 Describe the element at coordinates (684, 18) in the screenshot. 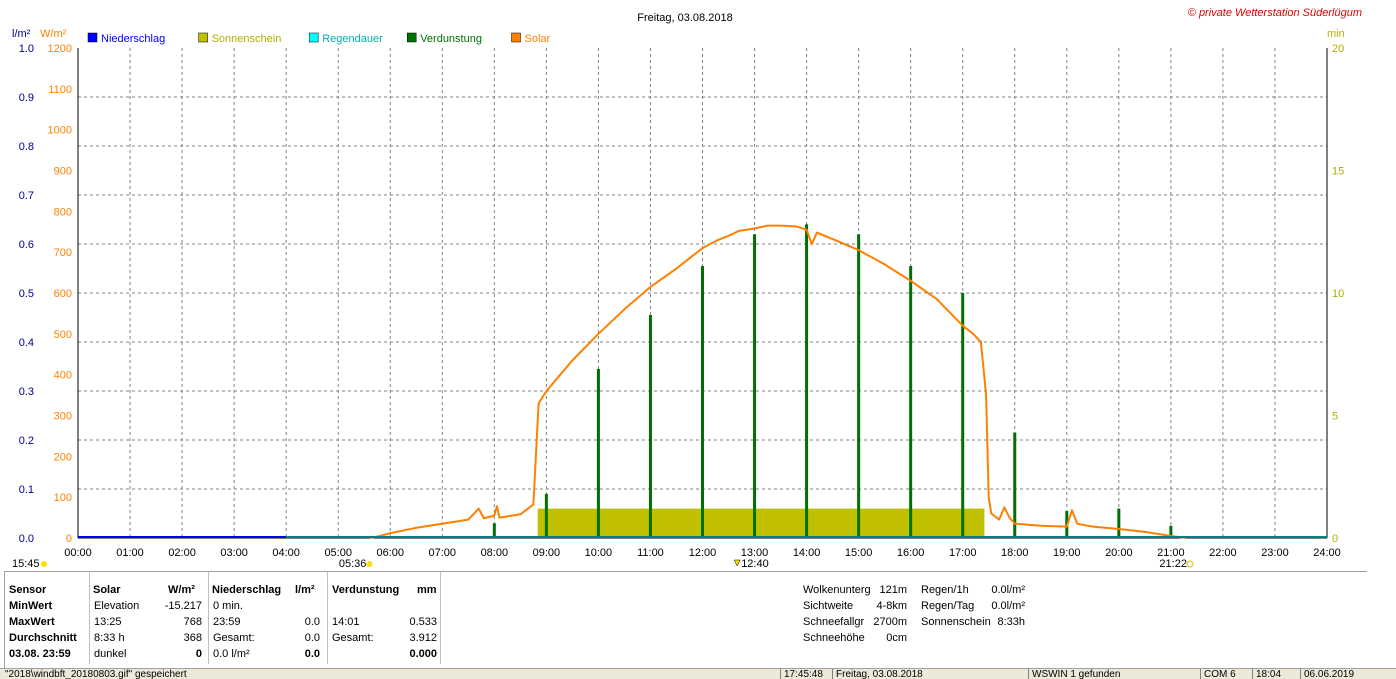

I see `chart-title: Freitag, 03.08.2018` at that location.